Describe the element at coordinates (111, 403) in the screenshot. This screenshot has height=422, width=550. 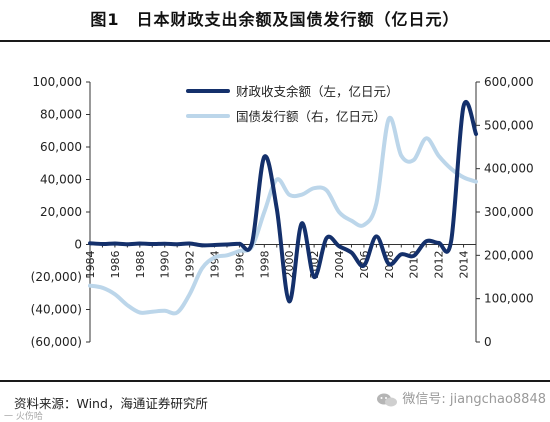
I see `source-note: 资料来源：Wind，海通证券研究所` at that location.